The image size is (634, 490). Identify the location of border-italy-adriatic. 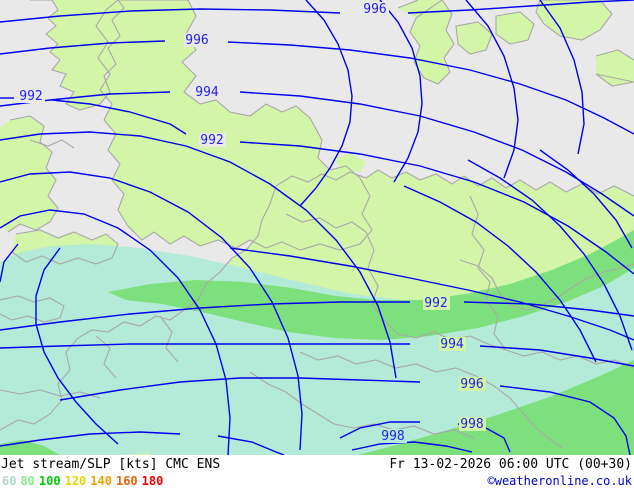
(404, 431).